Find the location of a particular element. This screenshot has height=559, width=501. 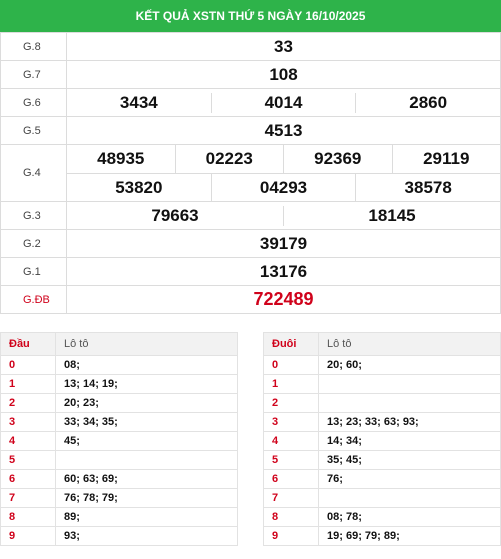

table-row: 0 08; is located at coordinates (119, 365).